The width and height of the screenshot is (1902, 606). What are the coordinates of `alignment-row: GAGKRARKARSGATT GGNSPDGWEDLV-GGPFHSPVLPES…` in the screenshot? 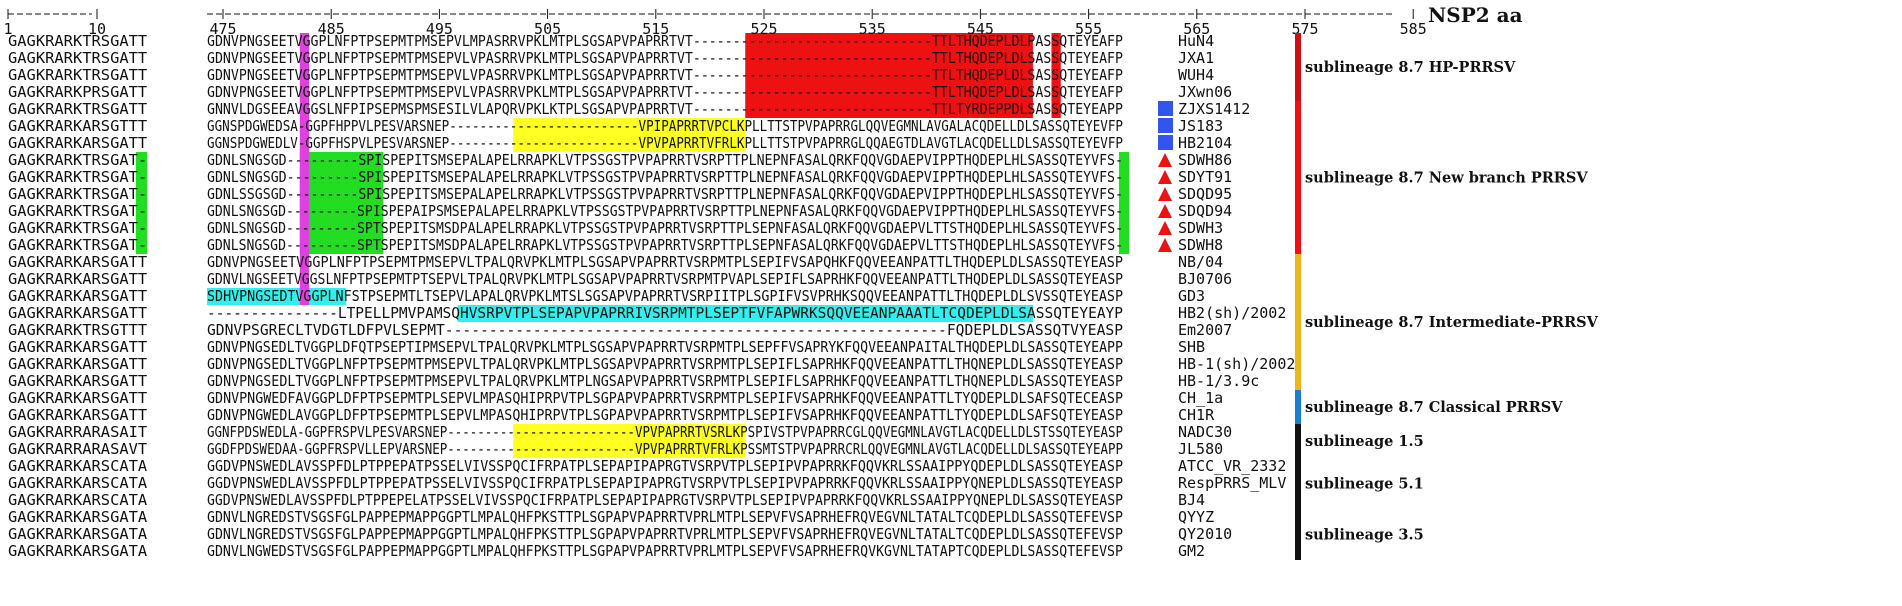 It's located at (620, 143).